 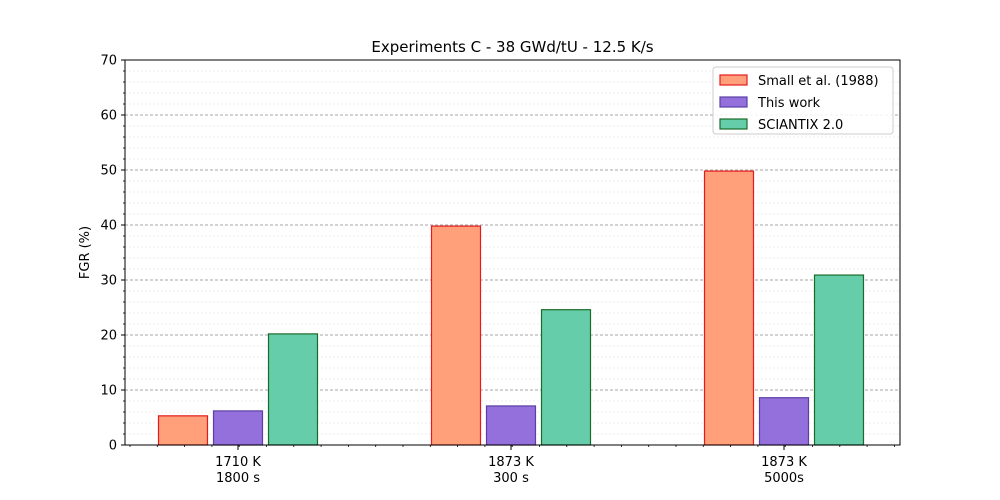 What do you see at coordinates (784, 478) in the screenshot?
I see `x-tick-label: 5000s` at bounding box center [784, 478].